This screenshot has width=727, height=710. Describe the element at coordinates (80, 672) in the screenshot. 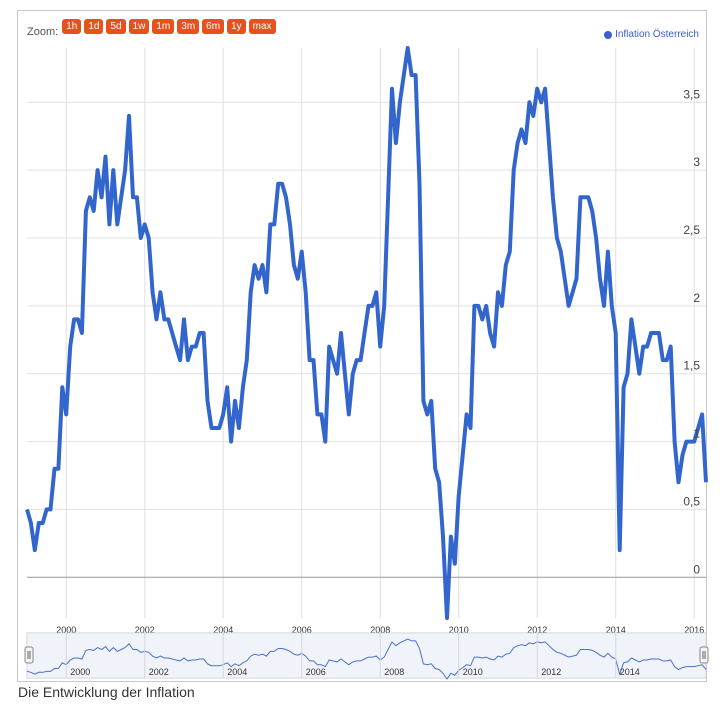

I see `navigator-tick-label: 2000` at that location.